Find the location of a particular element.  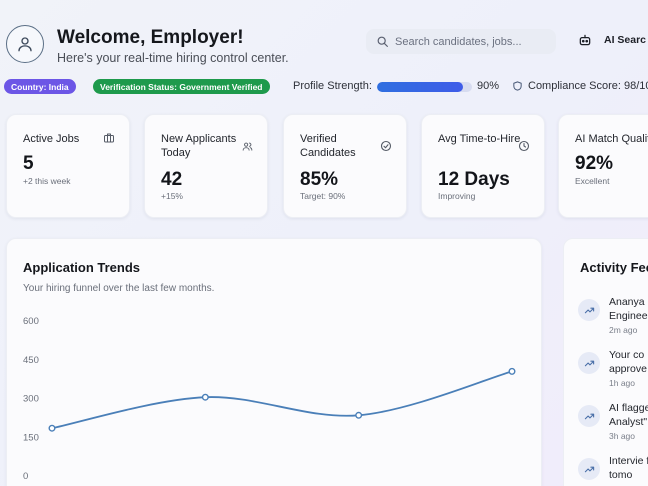

bot-icon is located at coordinates (585, 40).